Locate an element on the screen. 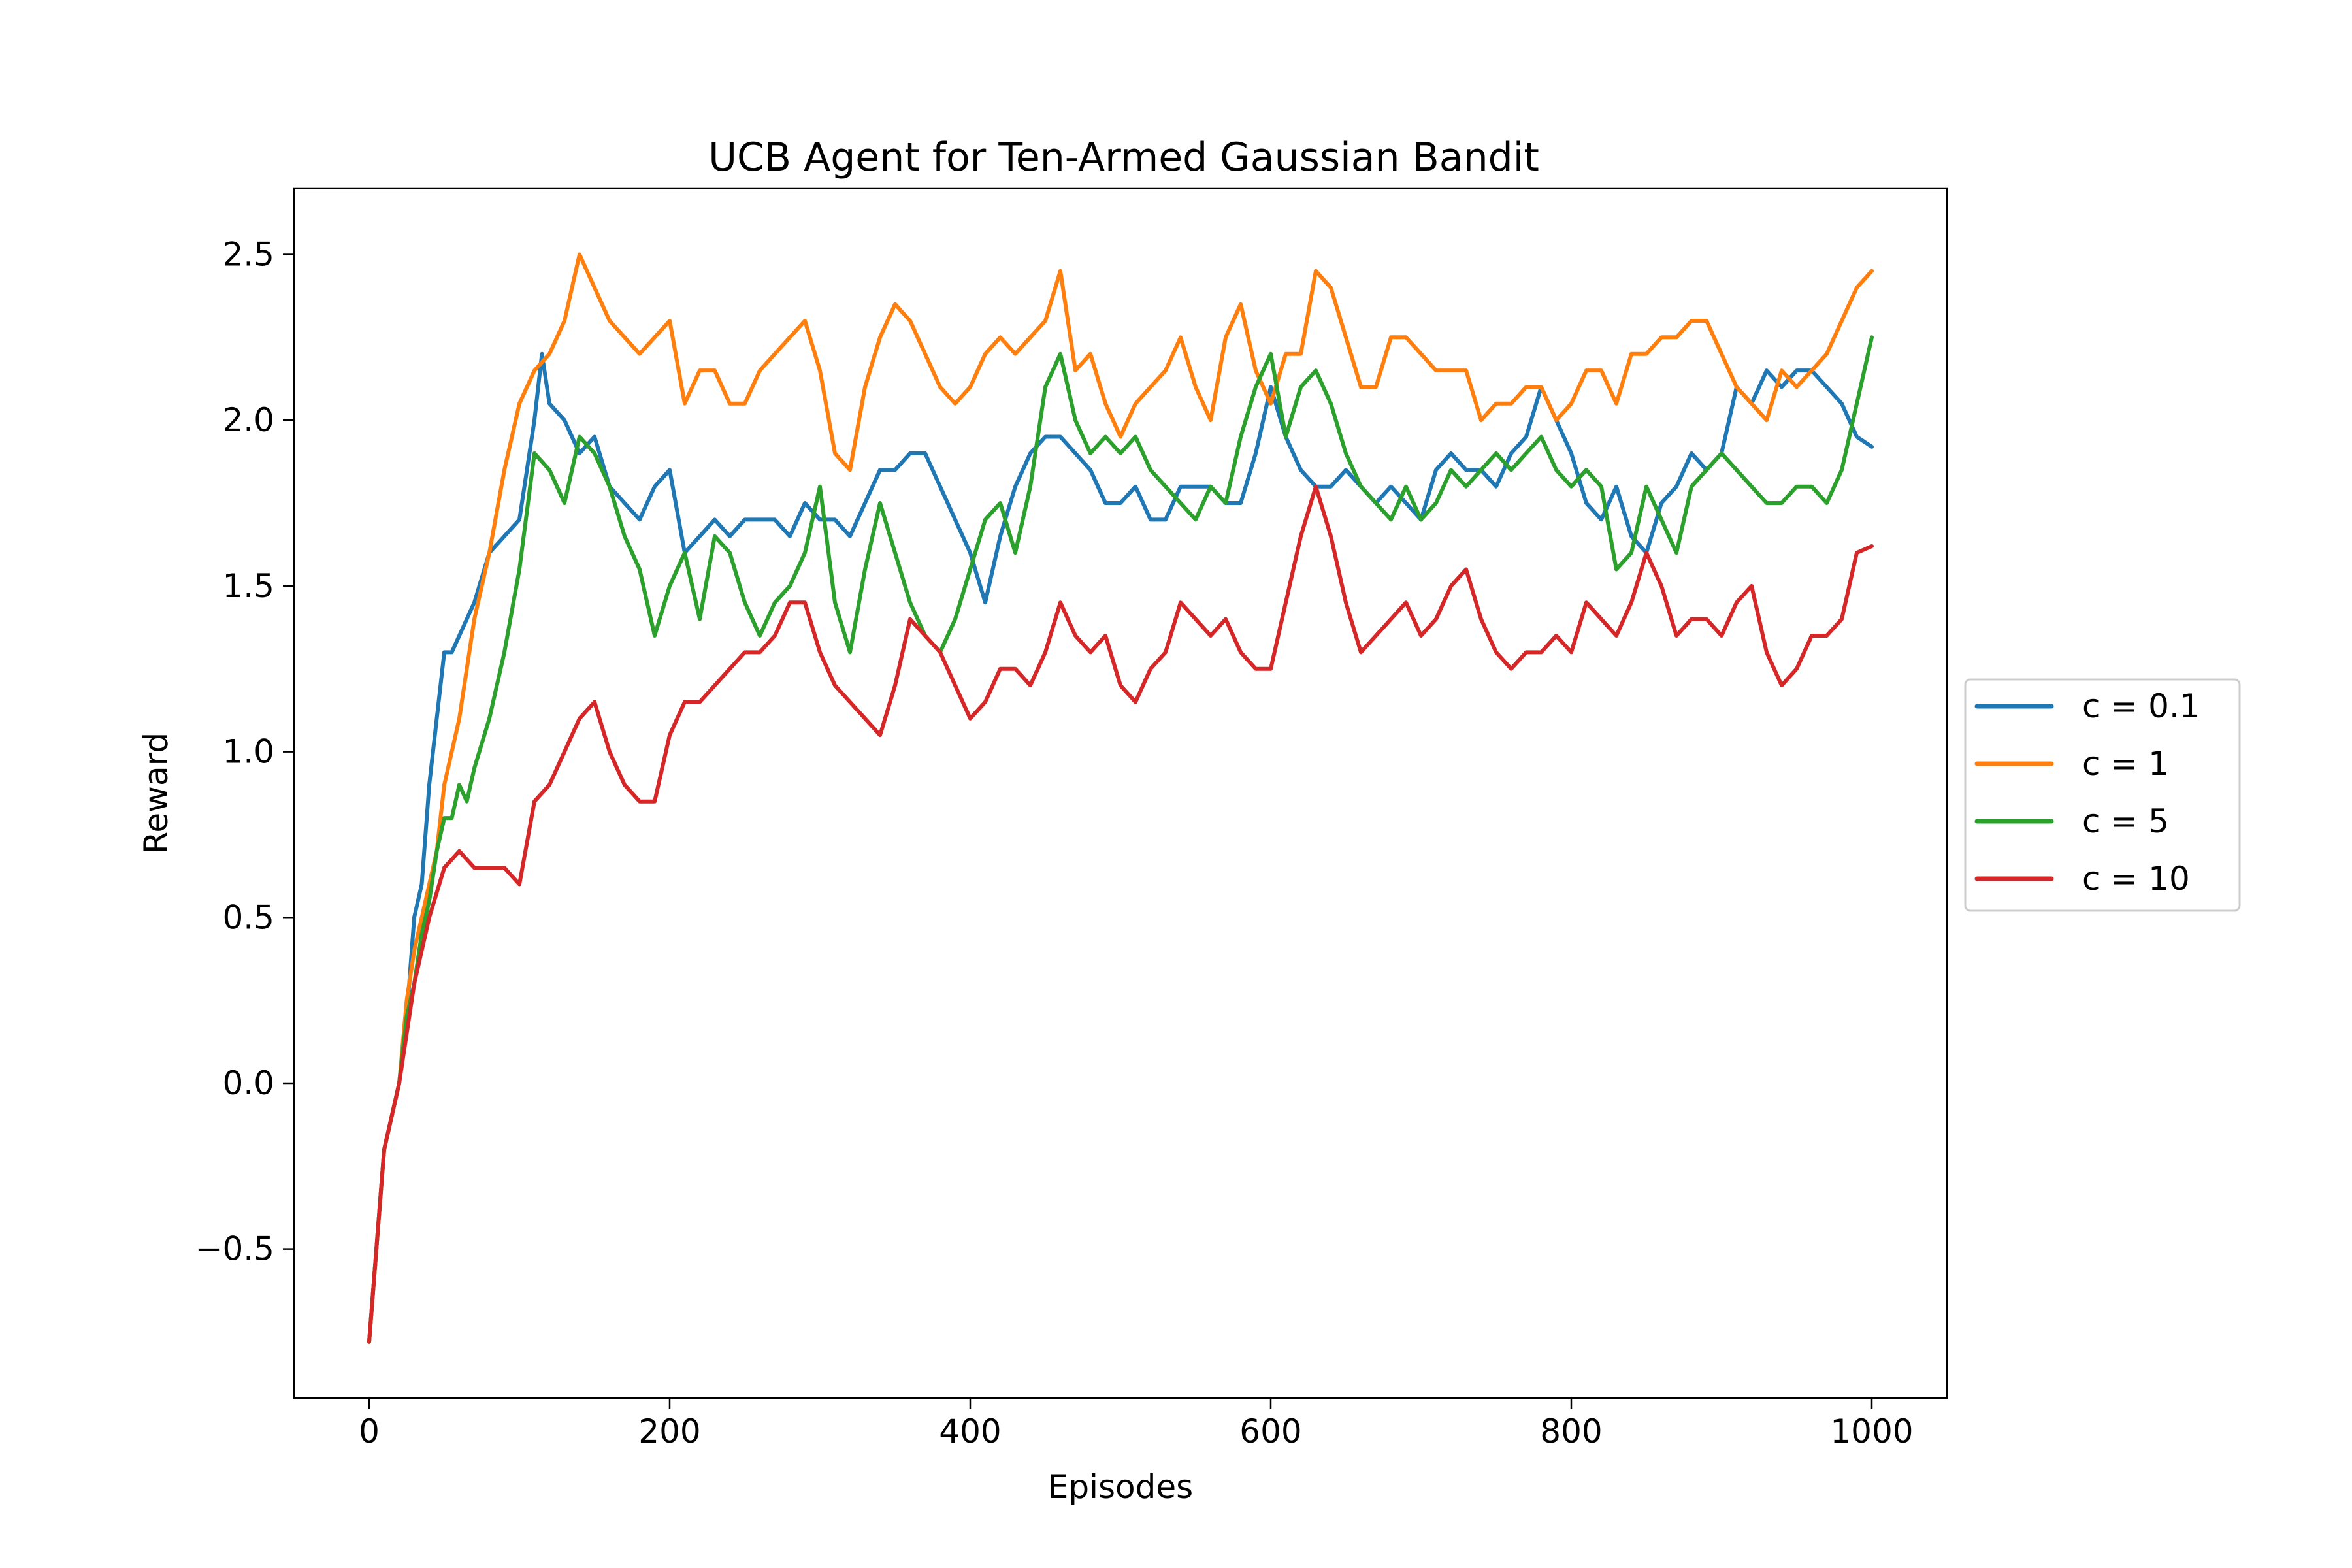 The width and height of the screenshot is (2352, 1568). x-axis-label: Episodes is located at coordinates (1120, 1487).